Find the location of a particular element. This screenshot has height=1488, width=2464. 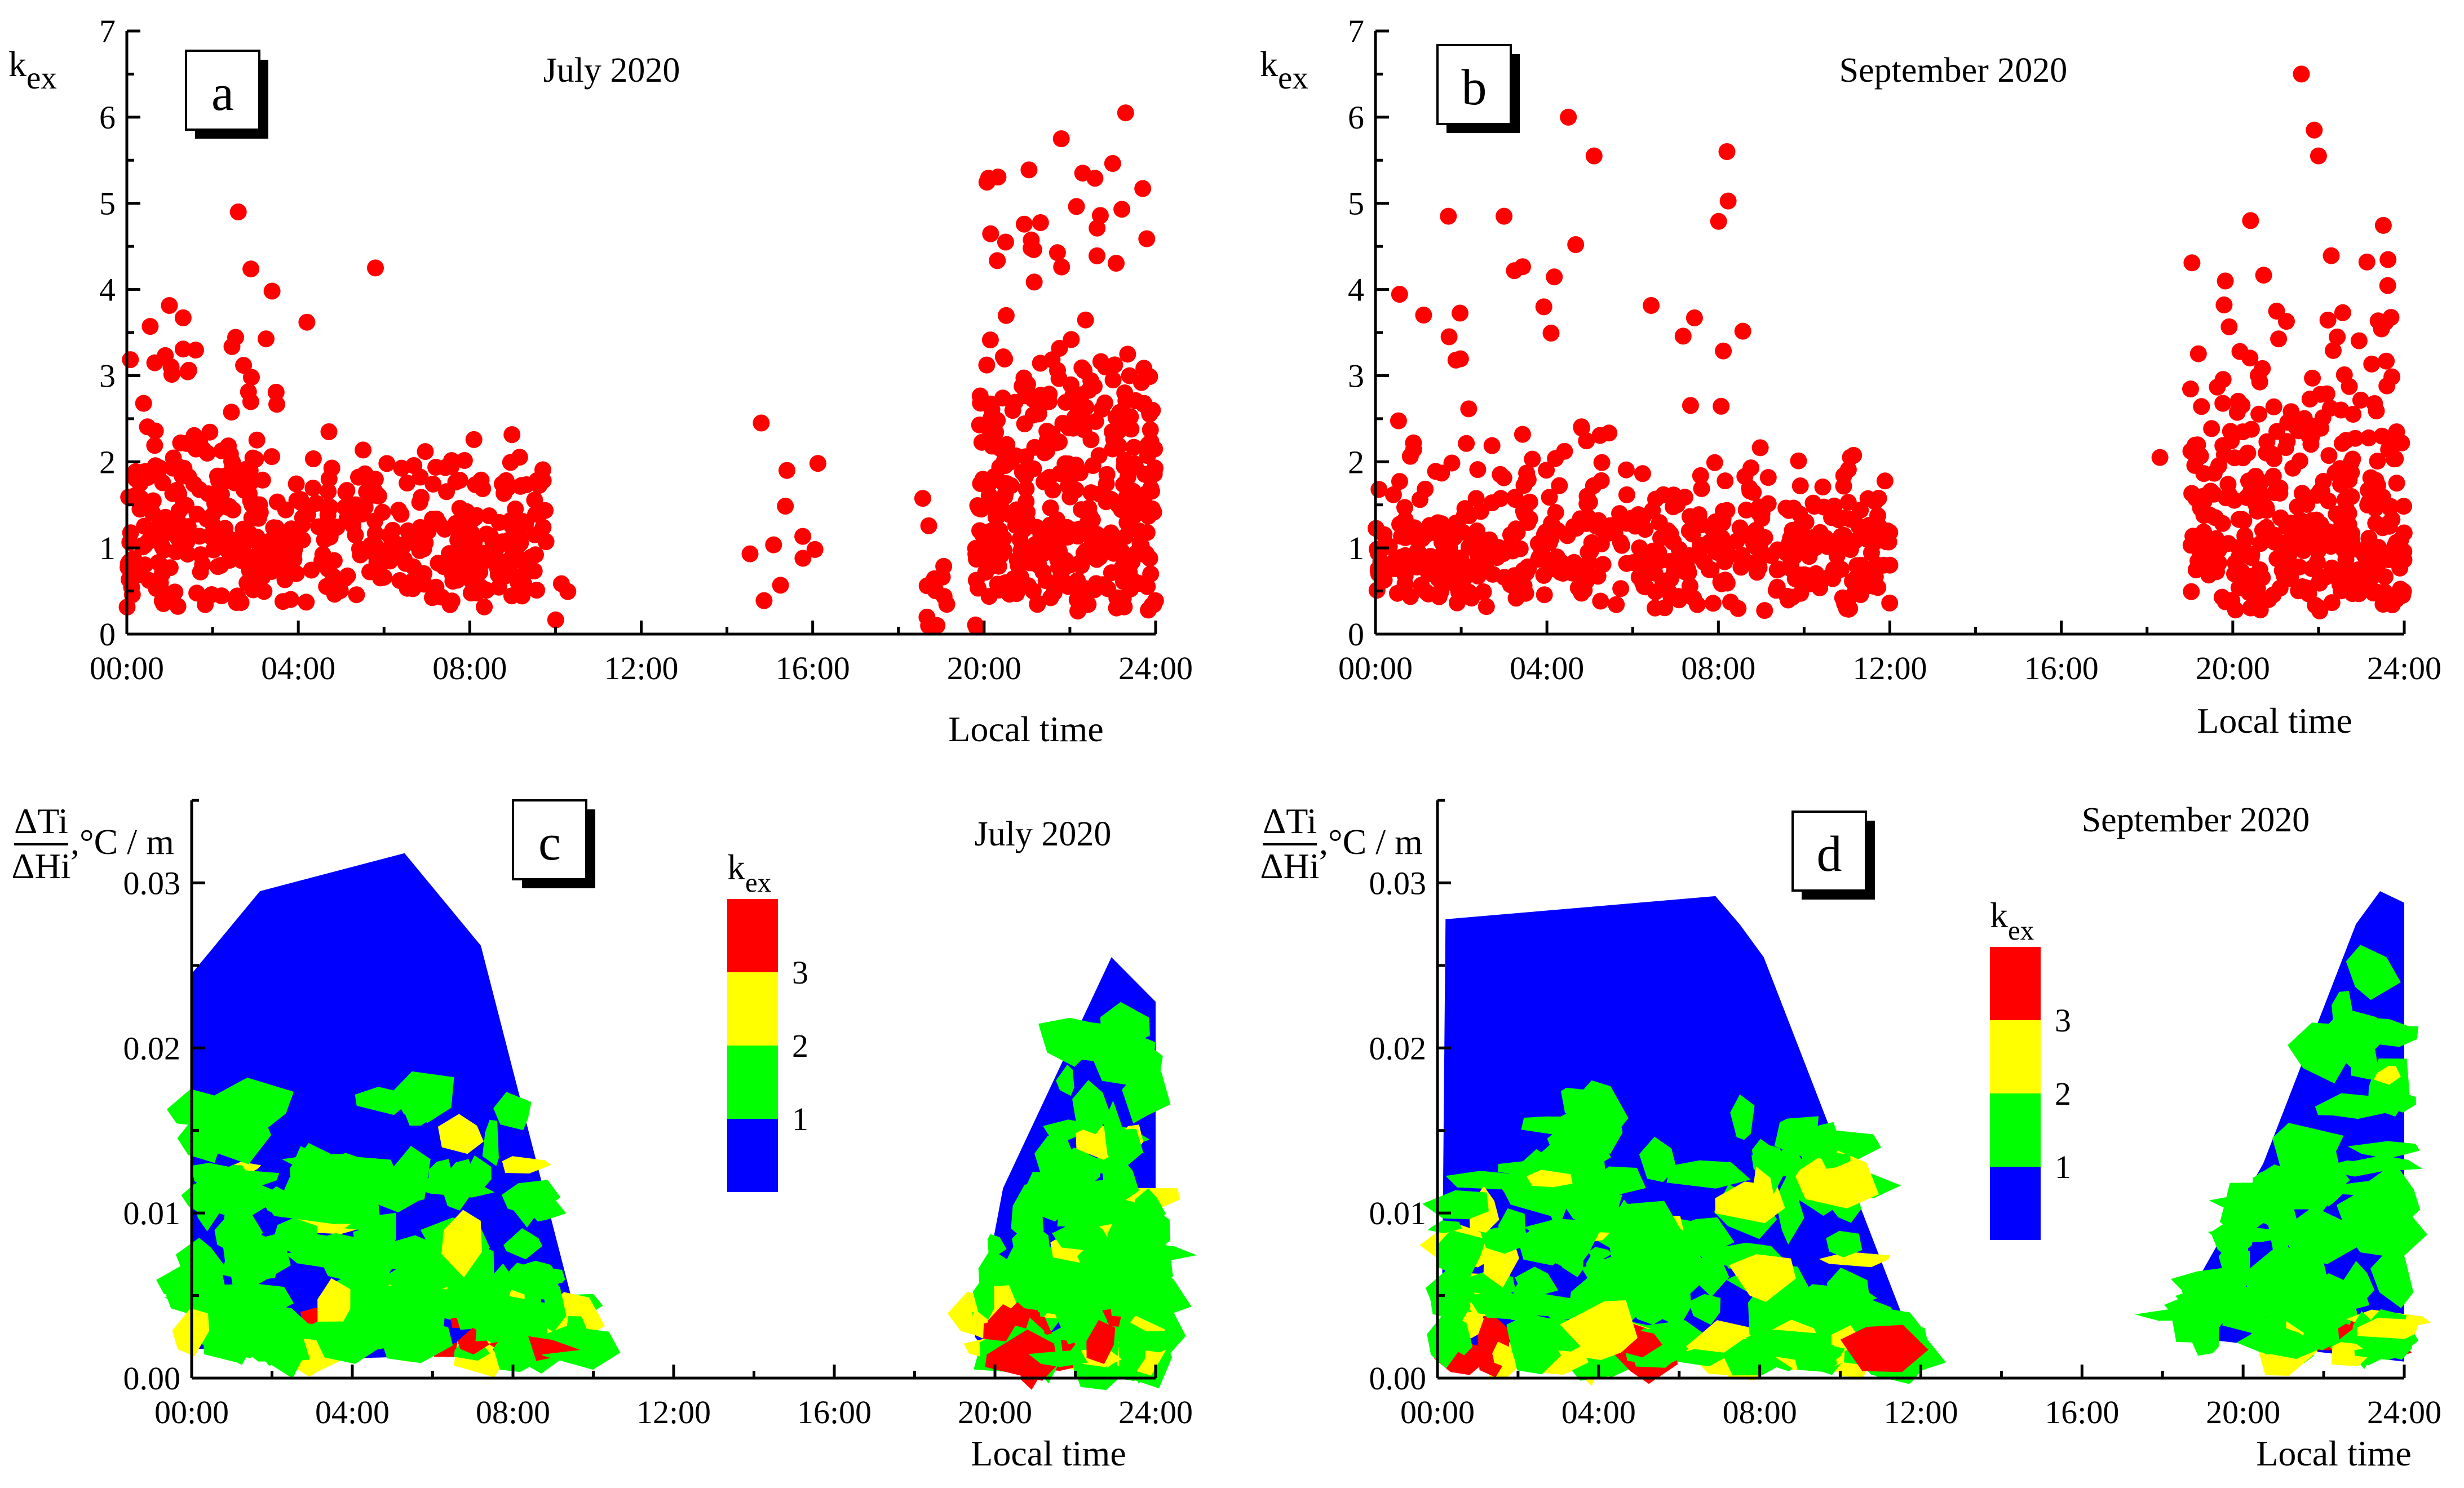

x-tick-label: 20:00 is located at coordinates (2233, 668).